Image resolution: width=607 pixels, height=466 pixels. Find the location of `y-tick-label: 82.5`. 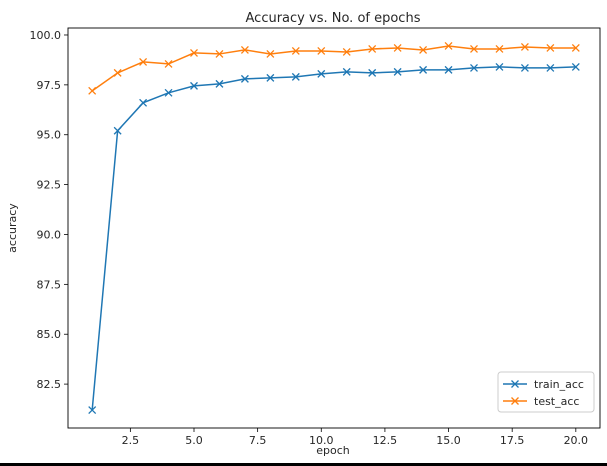

y-tick-label: 82.5 is located at coordinates (49, 384).